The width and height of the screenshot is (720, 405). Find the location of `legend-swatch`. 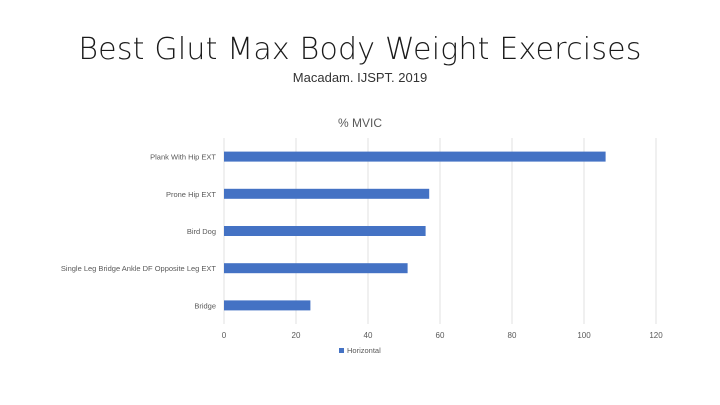

legend-swatch is located at coordinates (341, 350).